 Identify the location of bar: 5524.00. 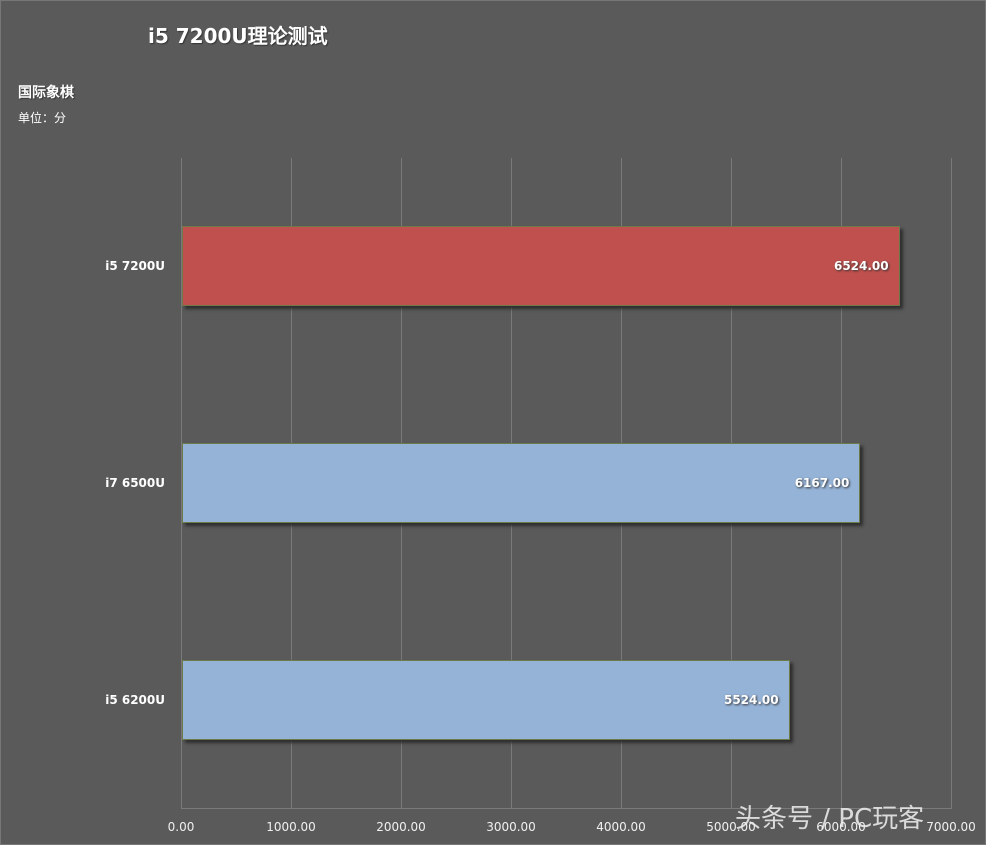
(486, 700).